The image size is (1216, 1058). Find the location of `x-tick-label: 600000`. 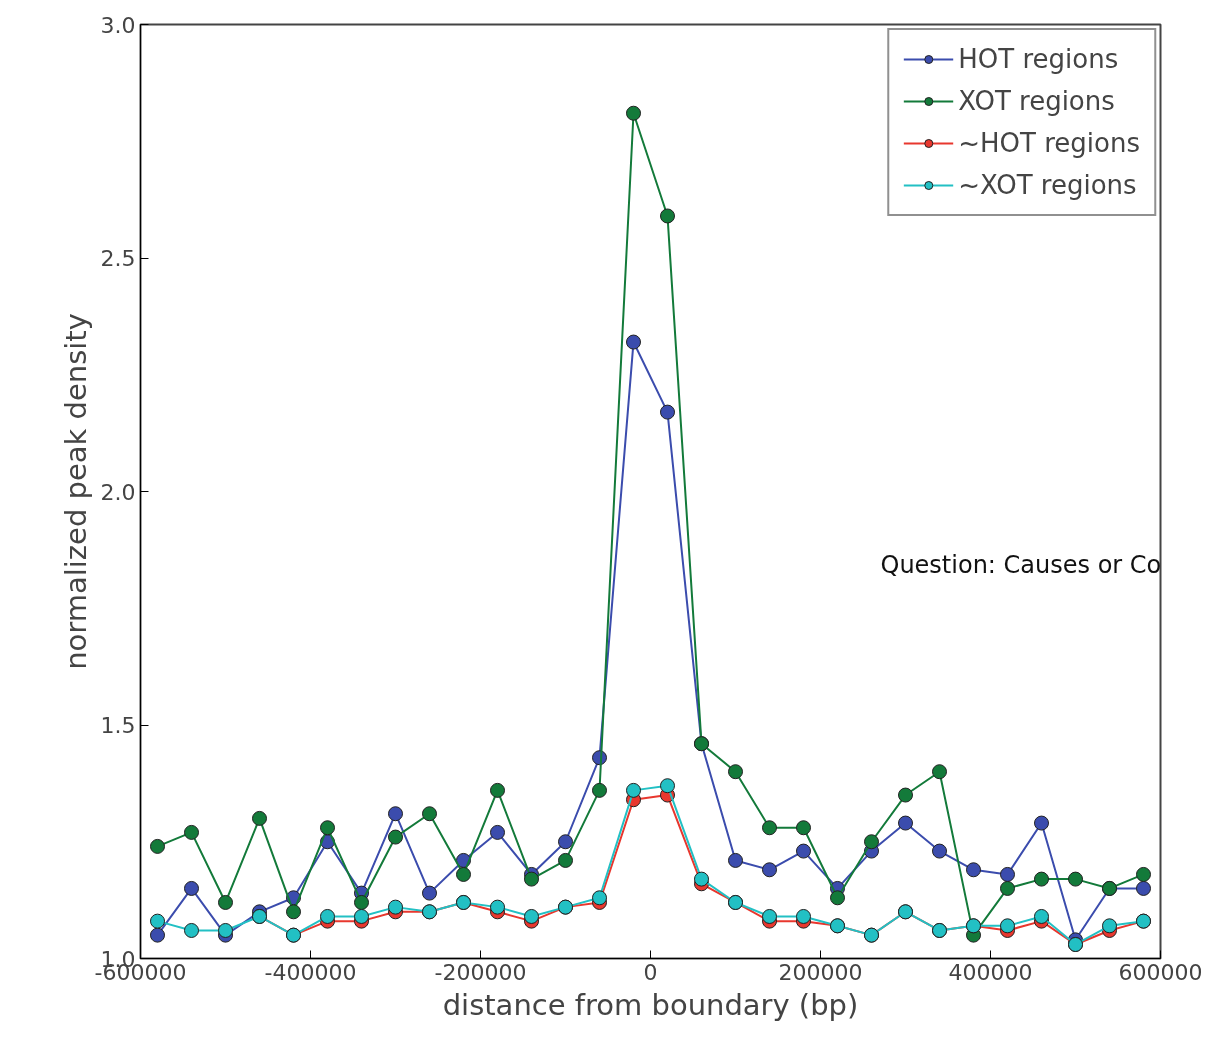

x-tick-label: 600000 is located at coordinates (1160, 972).